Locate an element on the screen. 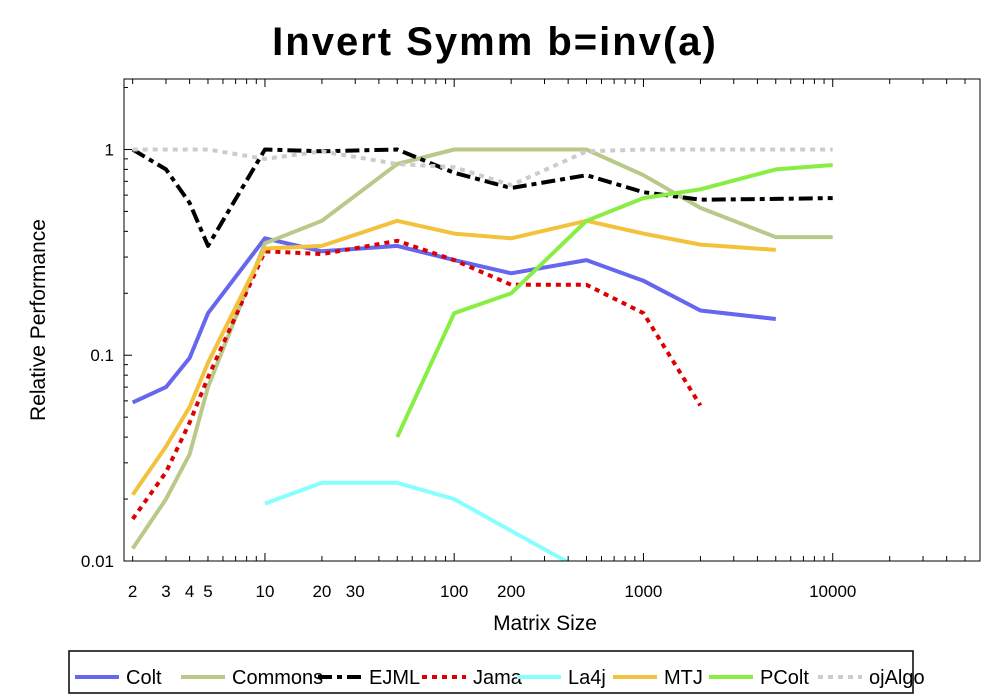 This screenshot has width=1000, height=700. legend-label-ejml: EJML is located at coordinates (394, 678).